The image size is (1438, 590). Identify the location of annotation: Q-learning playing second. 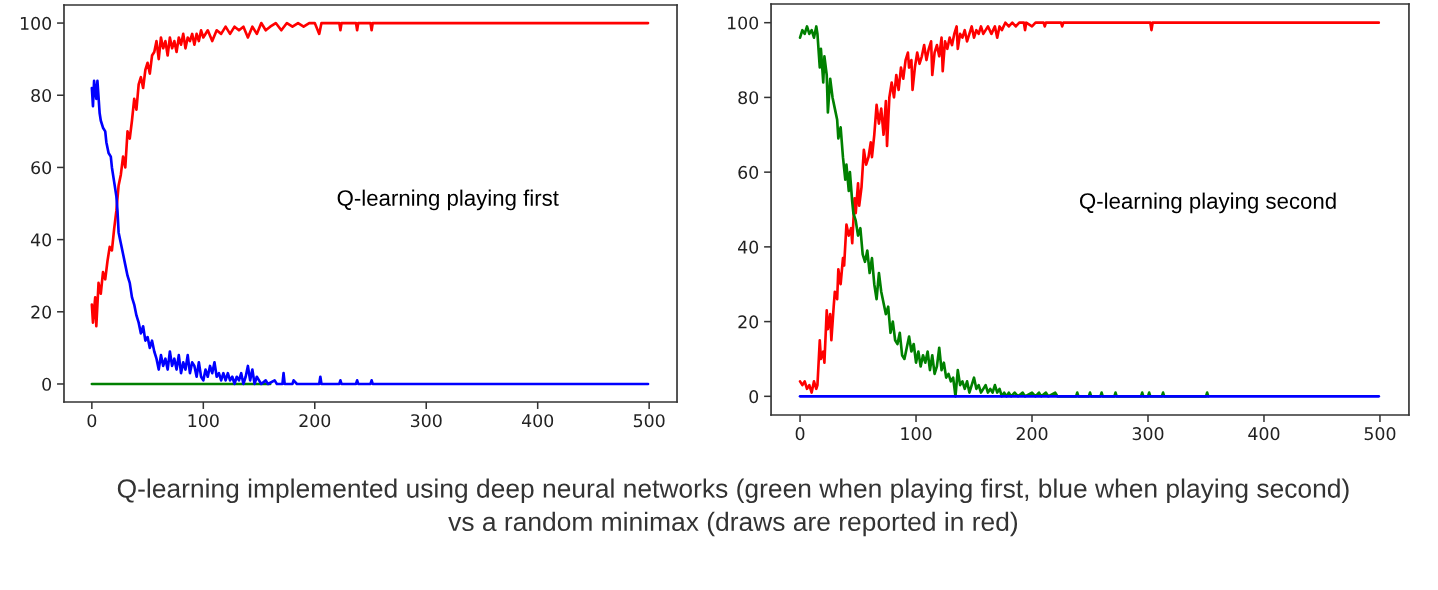
(1207, 203).